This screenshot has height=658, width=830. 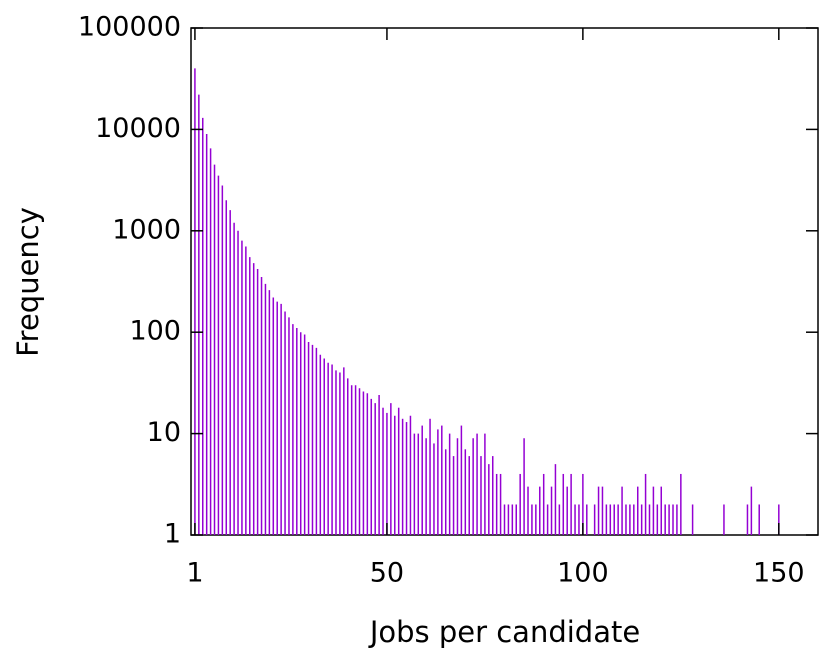 What do you see at coordinates (779, 573) in the screenshot?
I see `x-tick-label: 150` at bounding box center [779, 573].